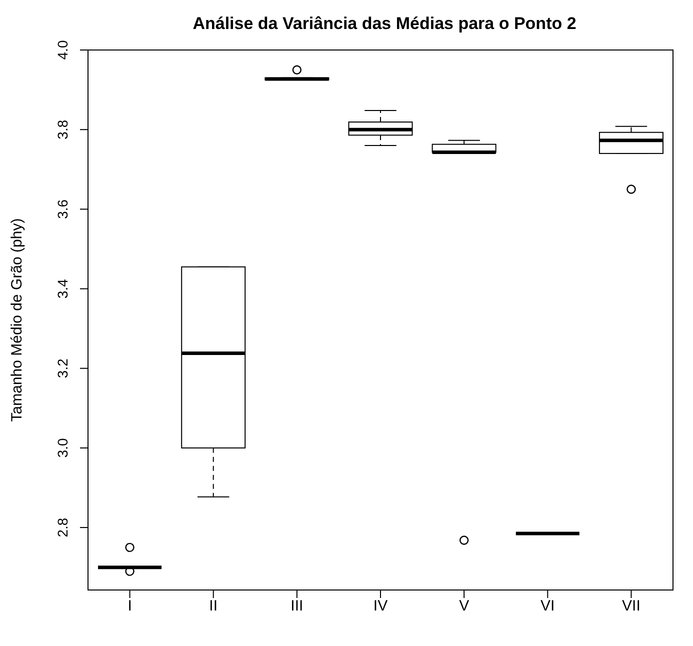 The height and width of the screenshot is (646, 693). What do you see at coordinates (631, 606) in the screenshot?
I see `x-tick-label: VII` at bounding box center [631, 606].